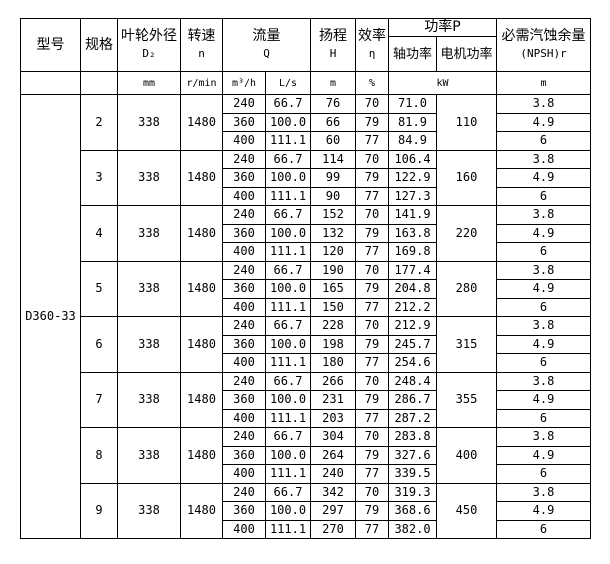 The image size is (610, 564). I want to click on cell: 198, so click(333, 344).